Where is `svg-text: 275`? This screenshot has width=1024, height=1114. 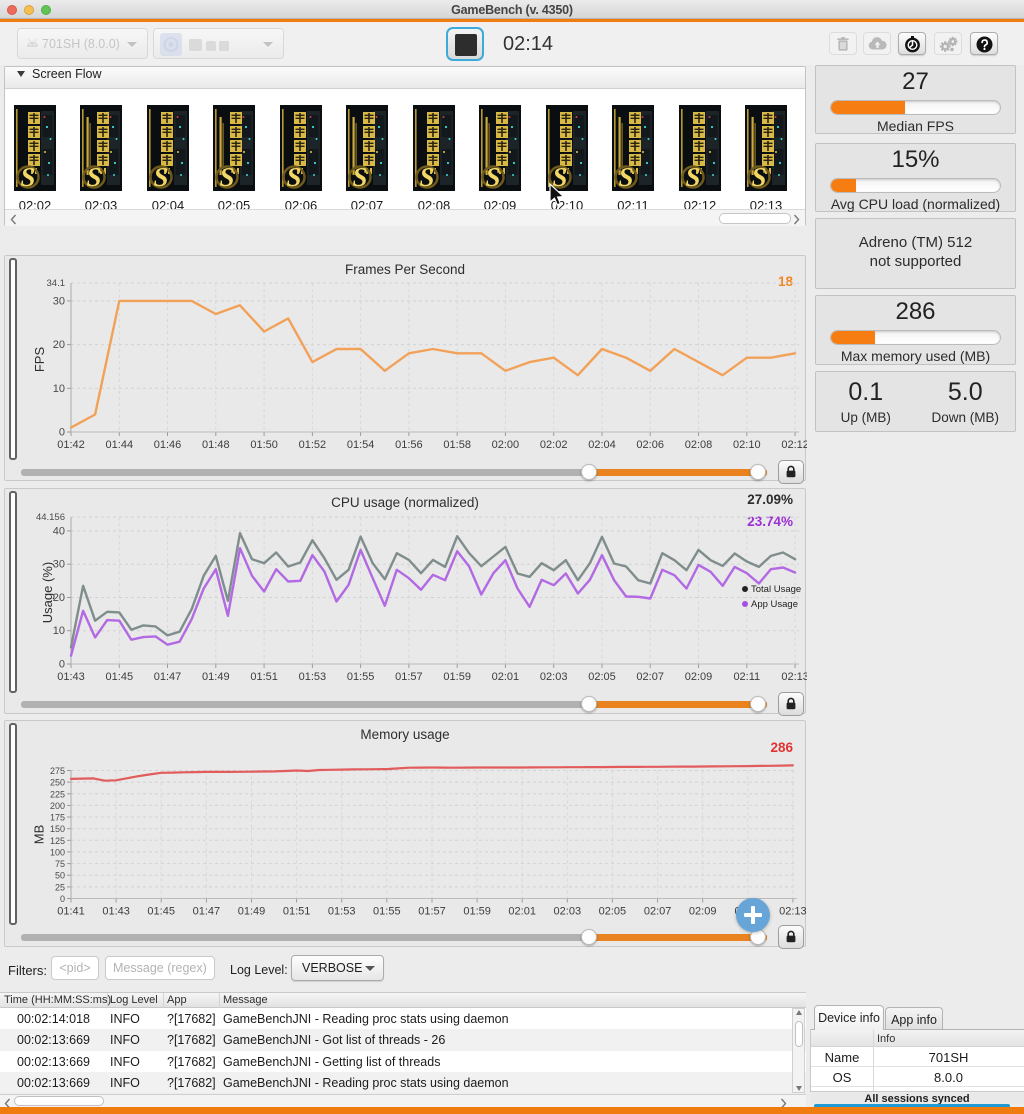 svg-text: 275 is located at coordinates (57, 771).